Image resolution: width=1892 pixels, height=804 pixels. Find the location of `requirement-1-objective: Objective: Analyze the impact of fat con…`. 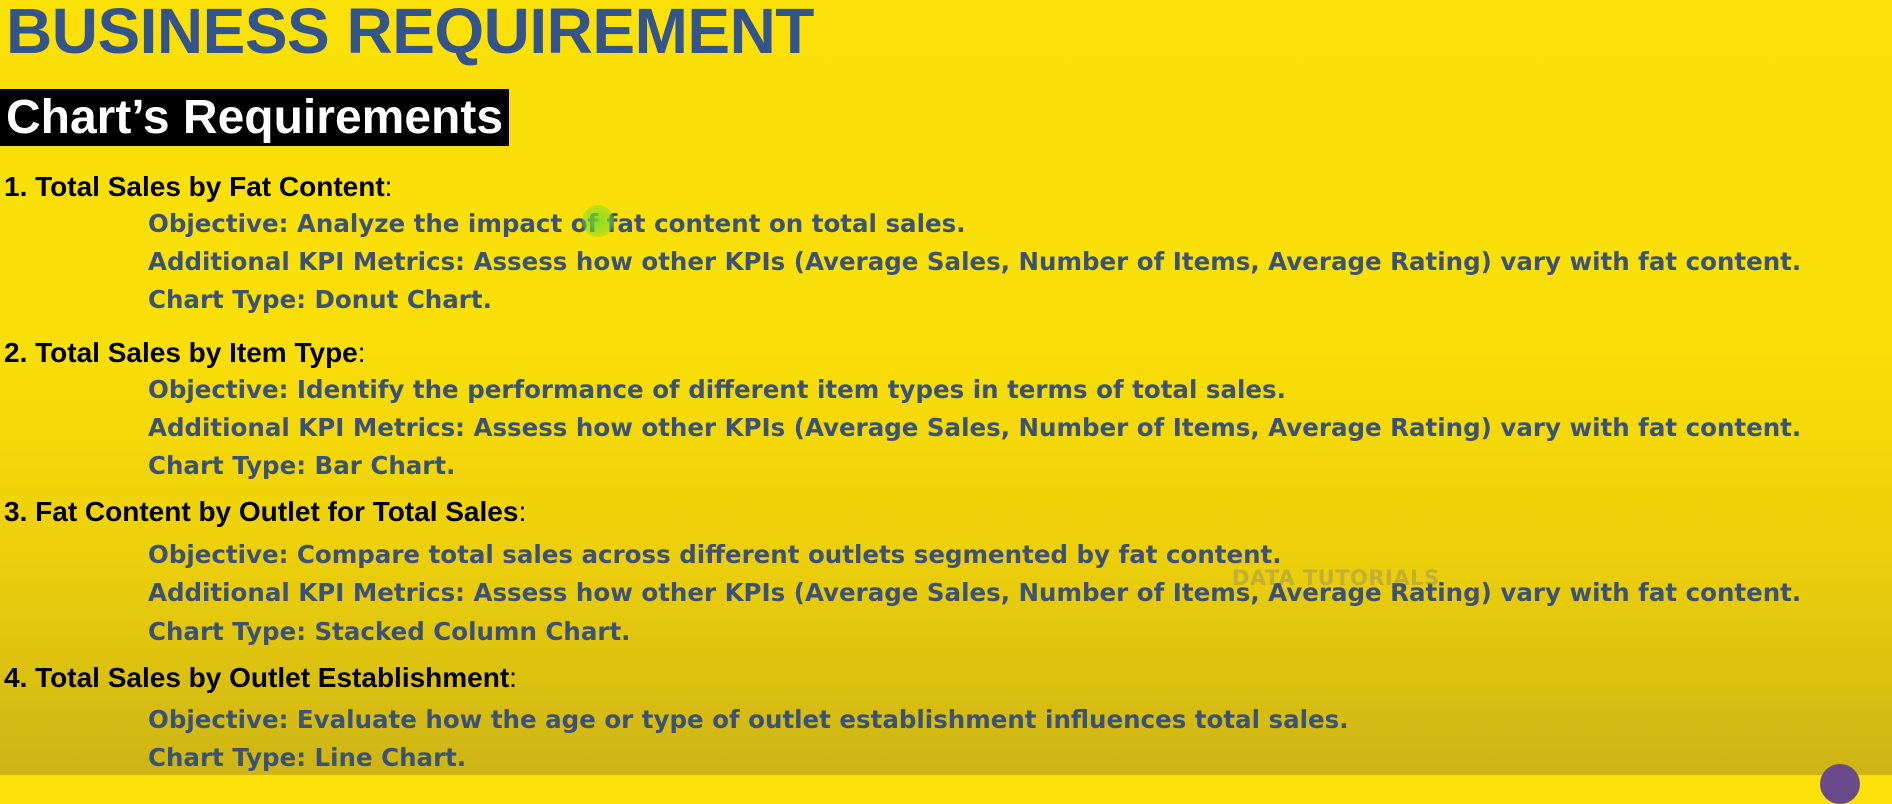

requirement-1-objective: Objective: Analyze the impact of fat con… is located at coordinates (557, 223).